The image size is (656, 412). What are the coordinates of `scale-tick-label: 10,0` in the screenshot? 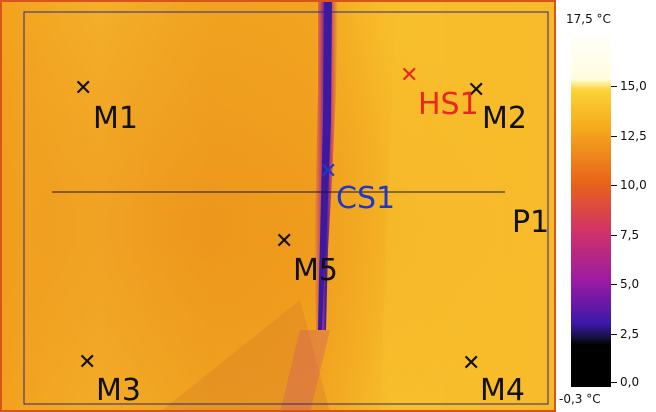 It's located at (633, 185).